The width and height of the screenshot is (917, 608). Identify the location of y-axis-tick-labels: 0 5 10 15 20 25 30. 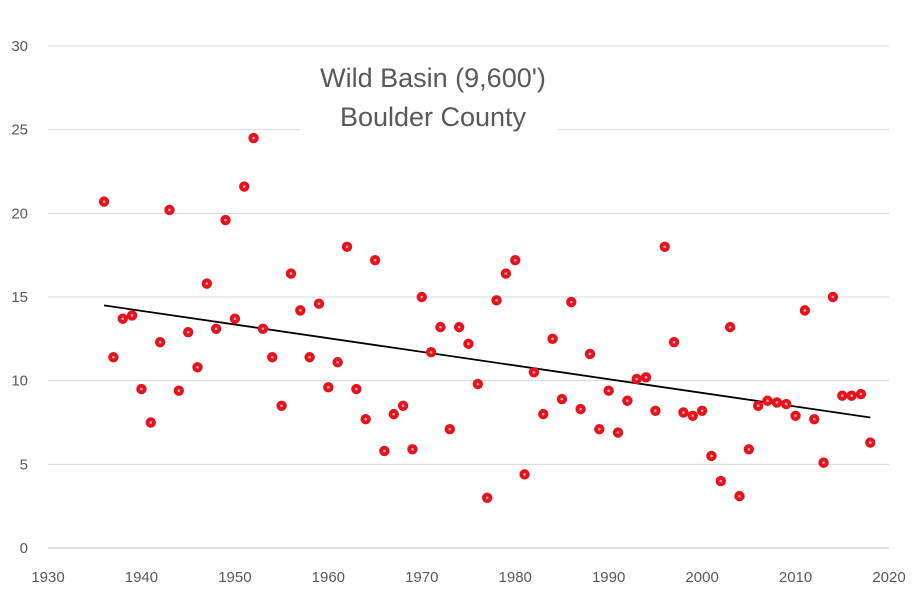
(19, 297).